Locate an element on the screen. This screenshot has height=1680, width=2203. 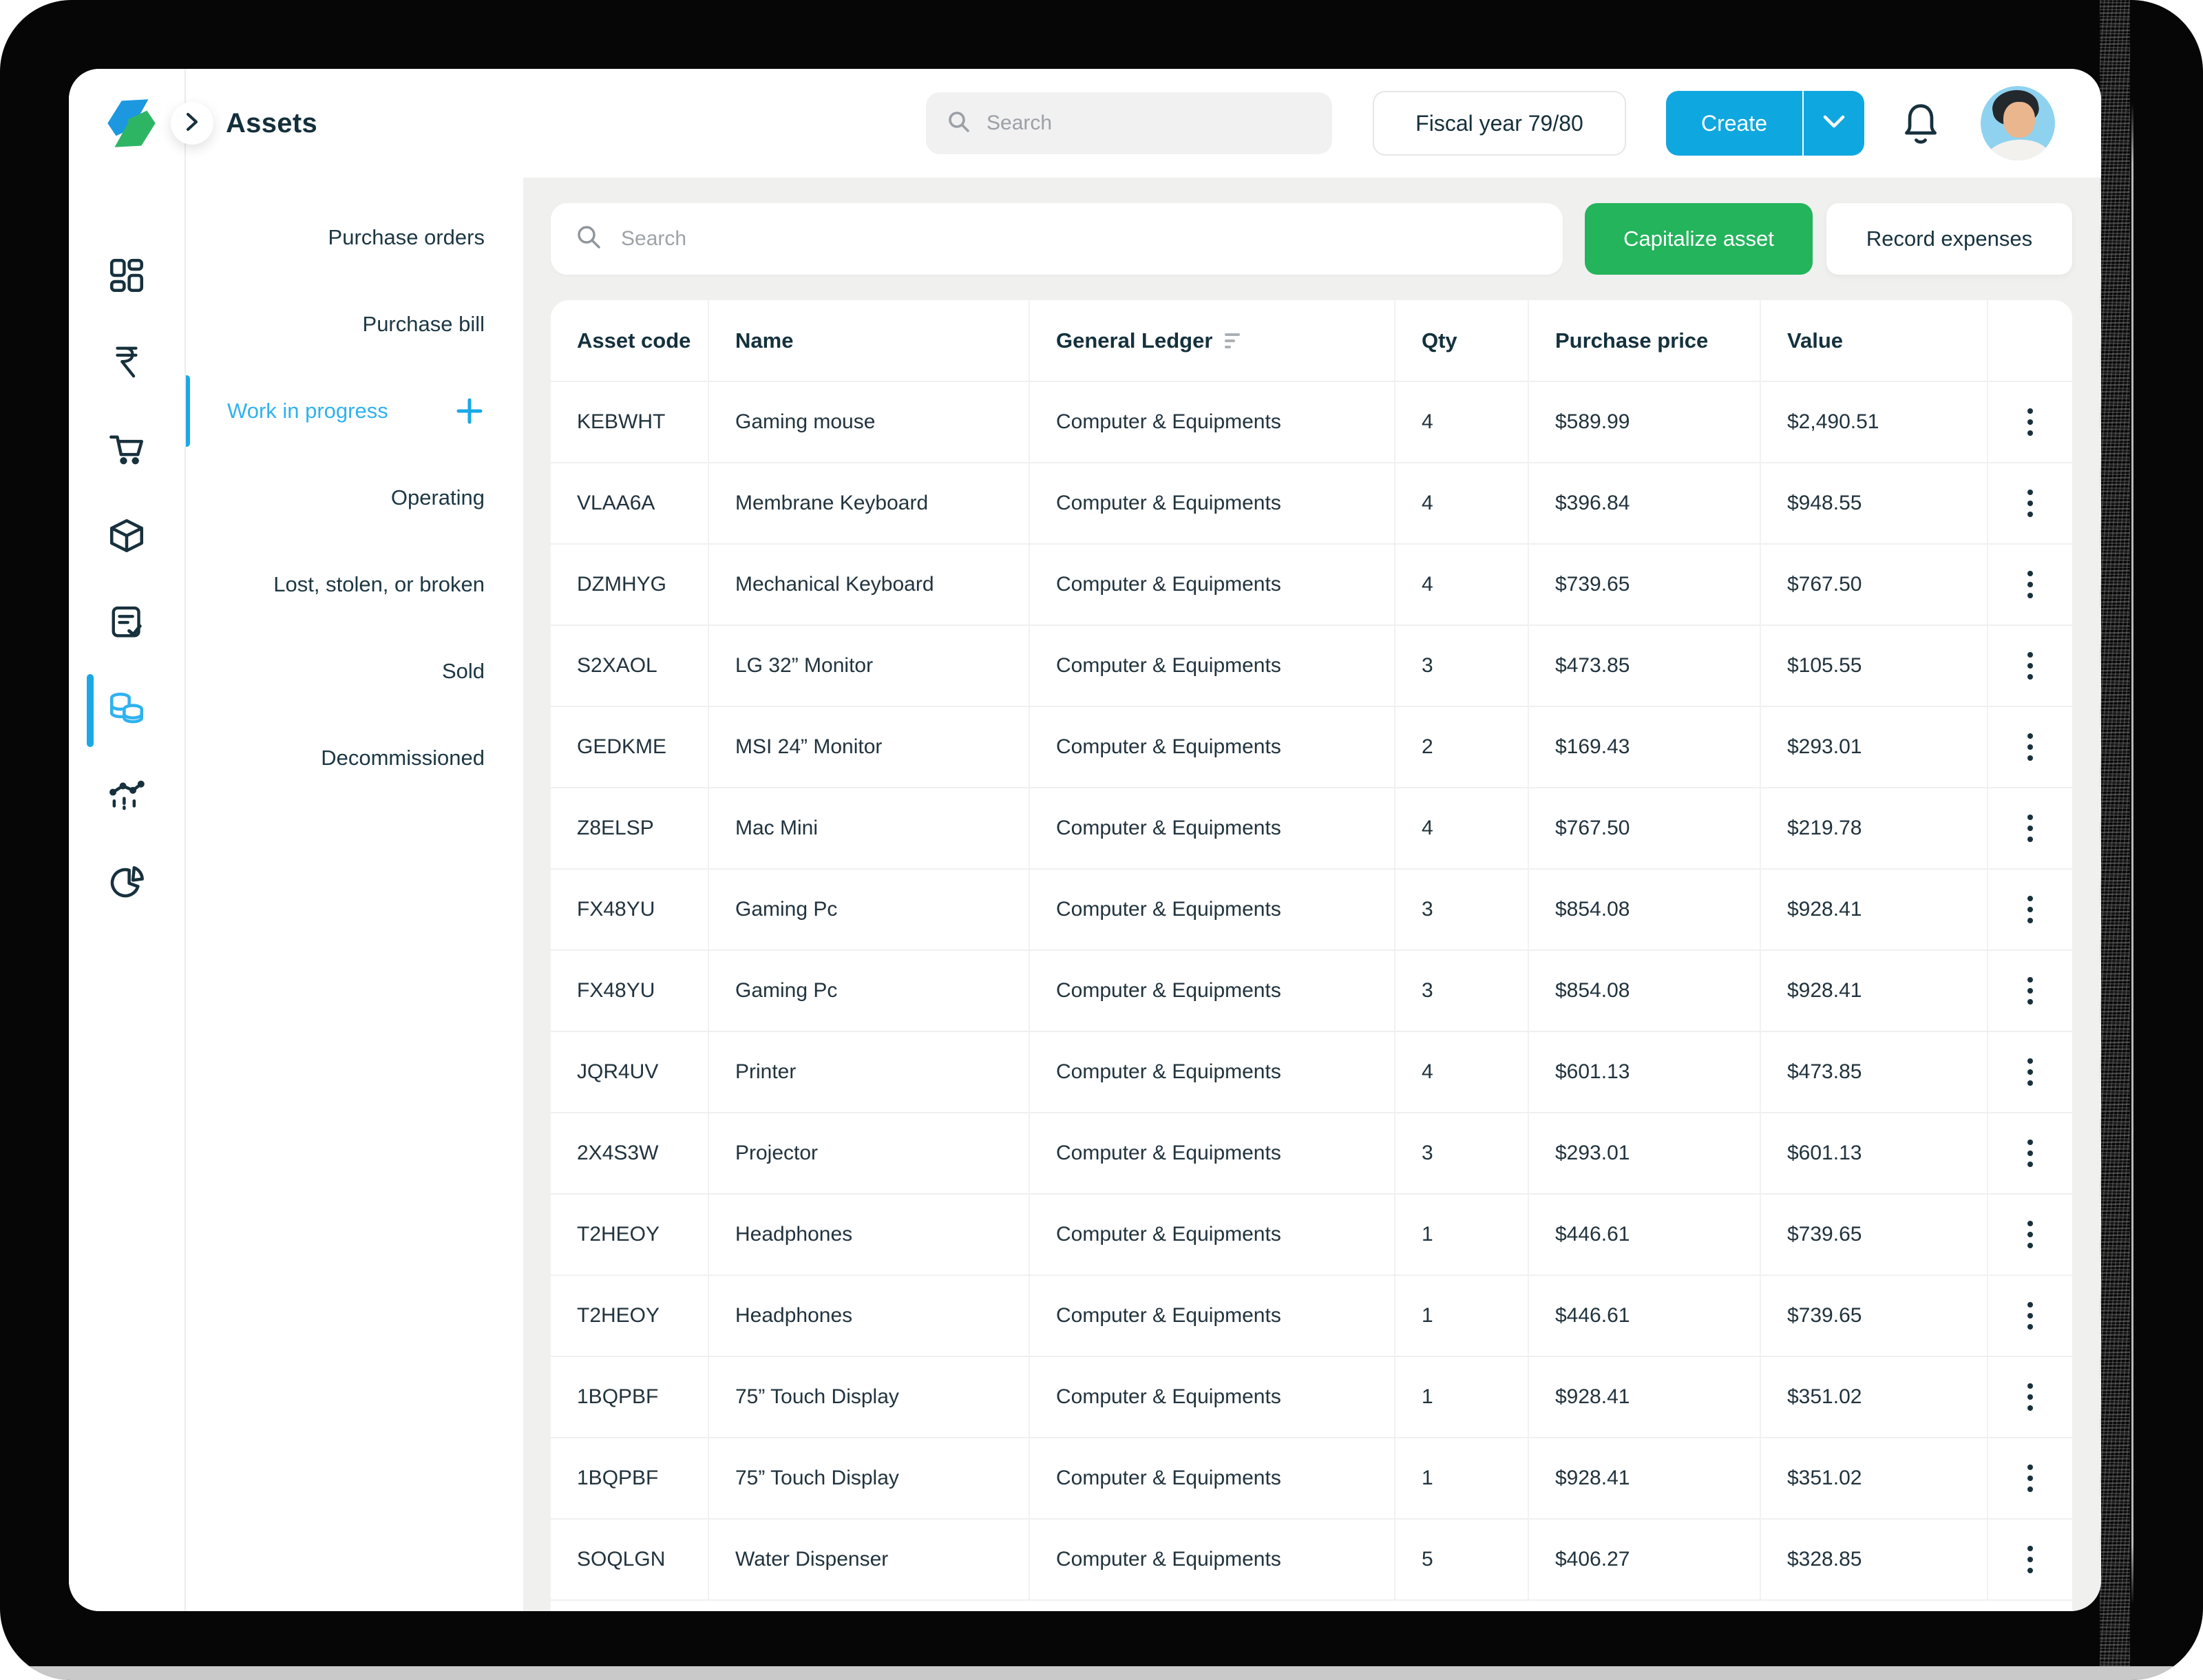
filter-icon is located at coordinates (1233, 340).